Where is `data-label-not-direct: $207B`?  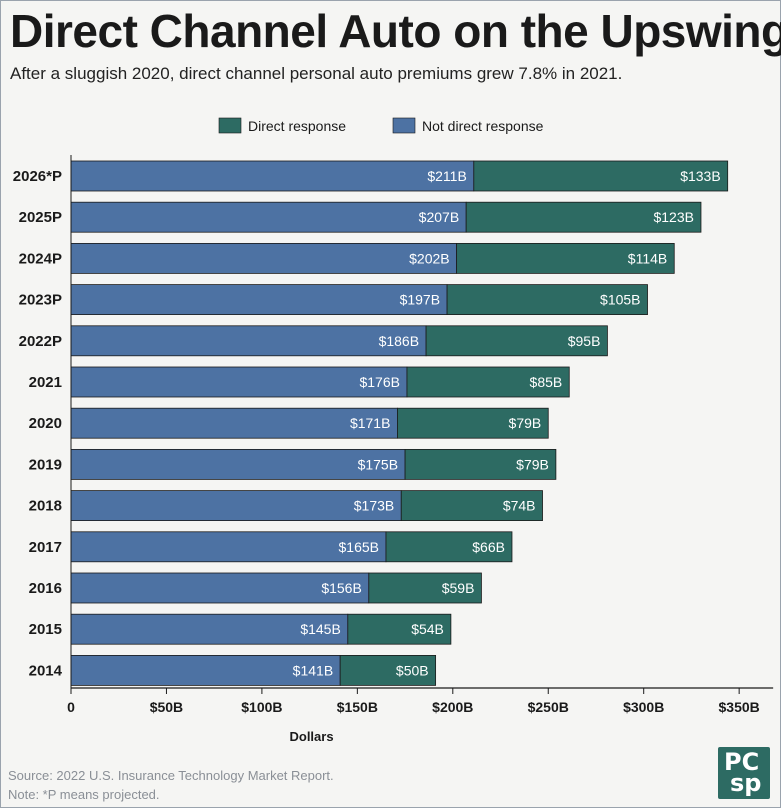
data-label-not-direct: $207B is located at coordinates (439, 217).